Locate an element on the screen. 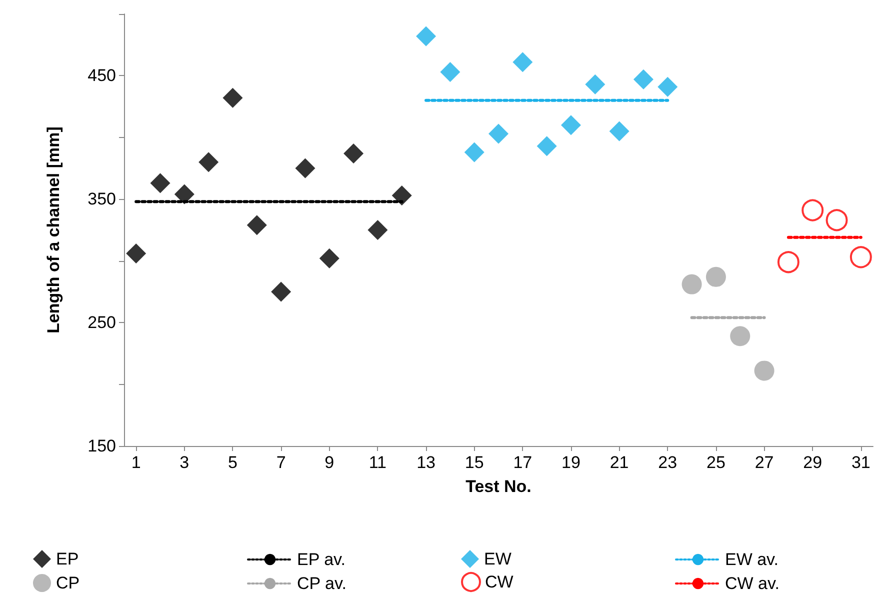  x-tick-label: 25 is located at coordinates (716, 462).